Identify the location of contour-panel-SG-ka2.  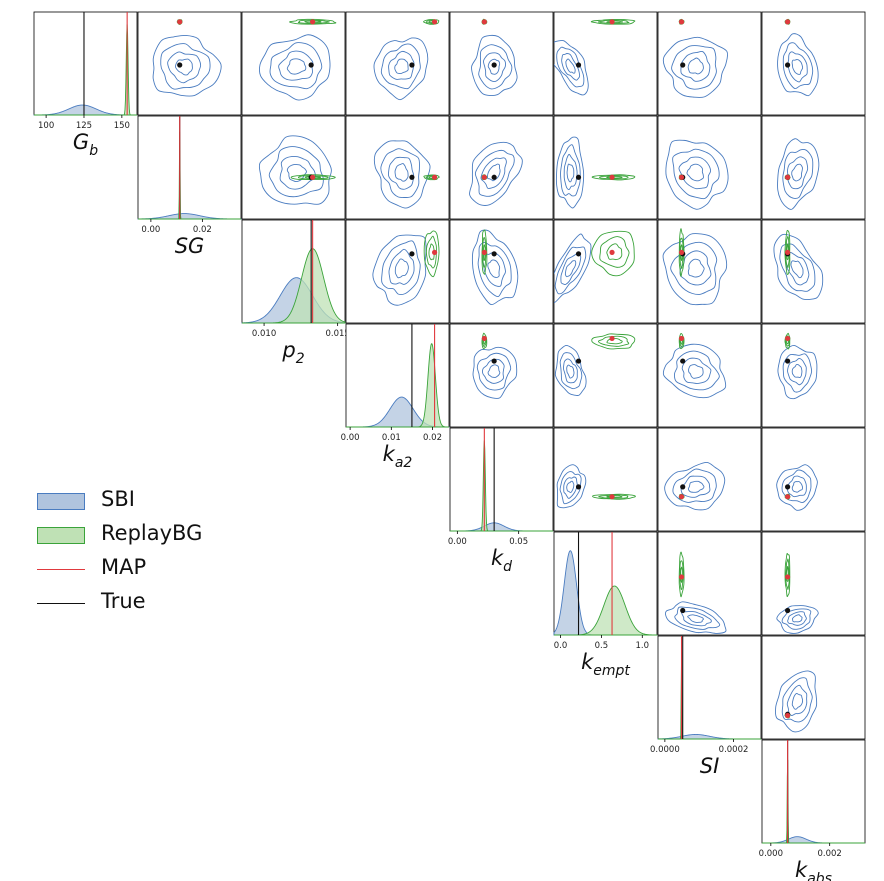
(397, 167).